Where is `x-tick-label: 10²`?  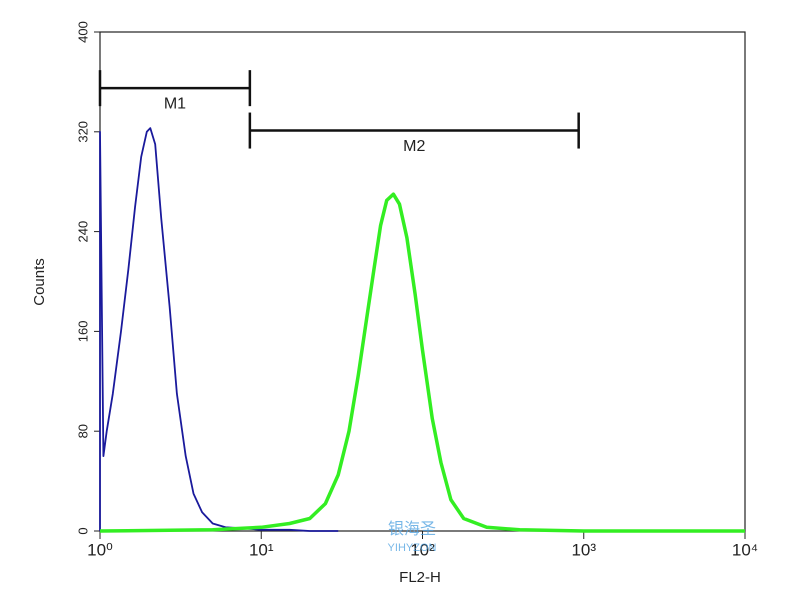 x-tick-label: 10² is located at coordinates (422, 549).